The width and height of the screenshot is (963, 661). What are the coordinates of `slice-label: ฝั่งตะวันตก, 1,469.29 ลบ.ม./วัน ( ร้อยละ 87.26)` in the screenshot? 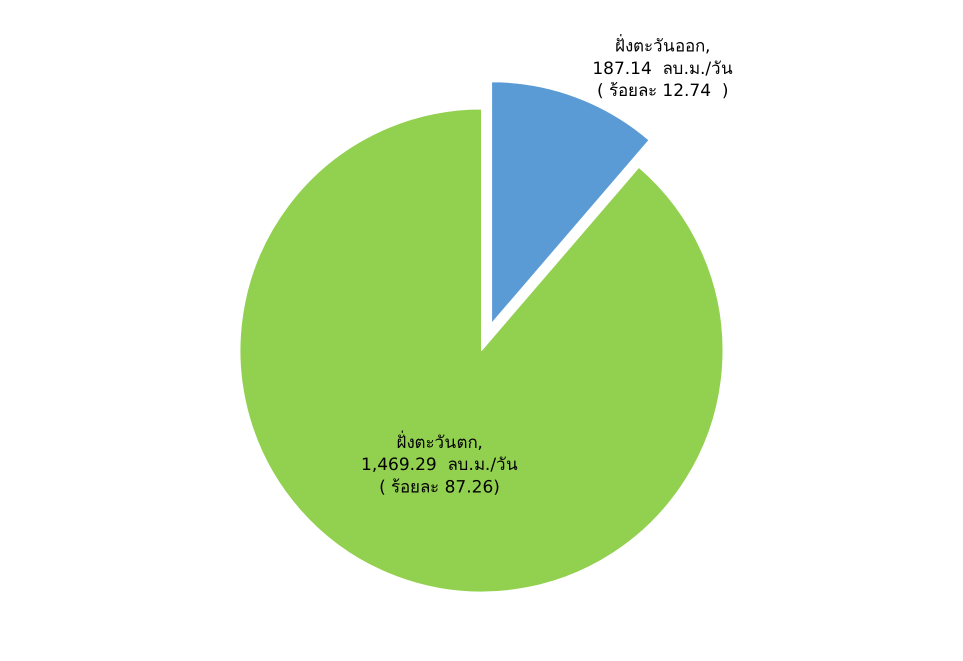 It's located at (439, 464).